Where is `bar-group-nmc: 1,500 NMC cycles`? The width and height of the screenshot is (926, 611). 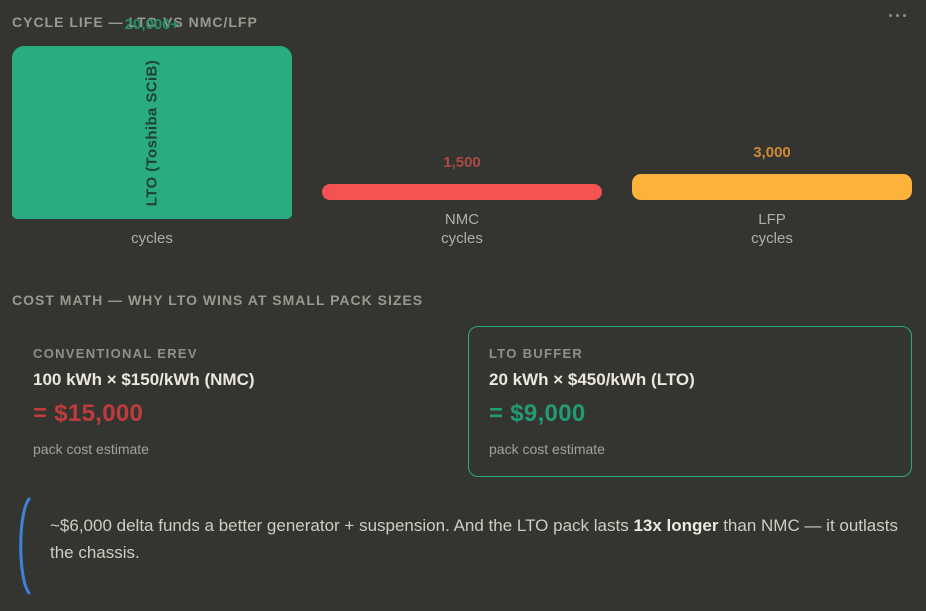 bar-group-nmc: 1,500 NMC cycles is located at coordinates (462, 201).